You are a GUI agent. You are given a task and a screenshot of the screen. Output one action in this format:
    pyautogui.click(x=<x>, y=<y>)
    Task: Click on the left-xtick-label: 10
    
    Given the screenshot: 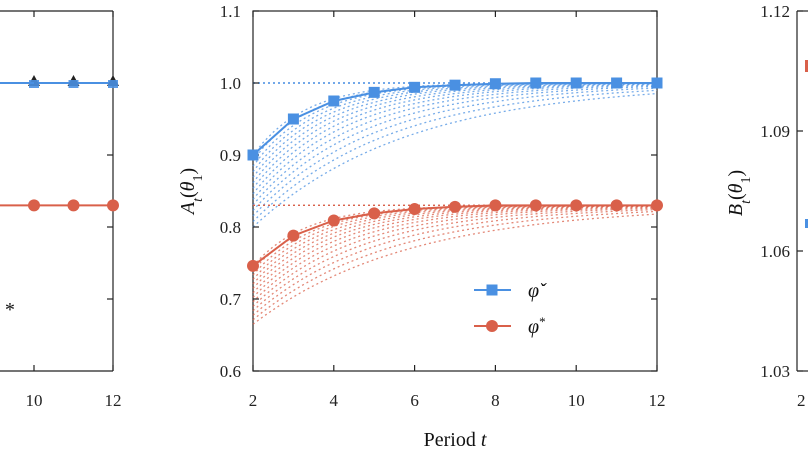 What is the action you would take?
    pyautogui.click(x=34, y=400)
    